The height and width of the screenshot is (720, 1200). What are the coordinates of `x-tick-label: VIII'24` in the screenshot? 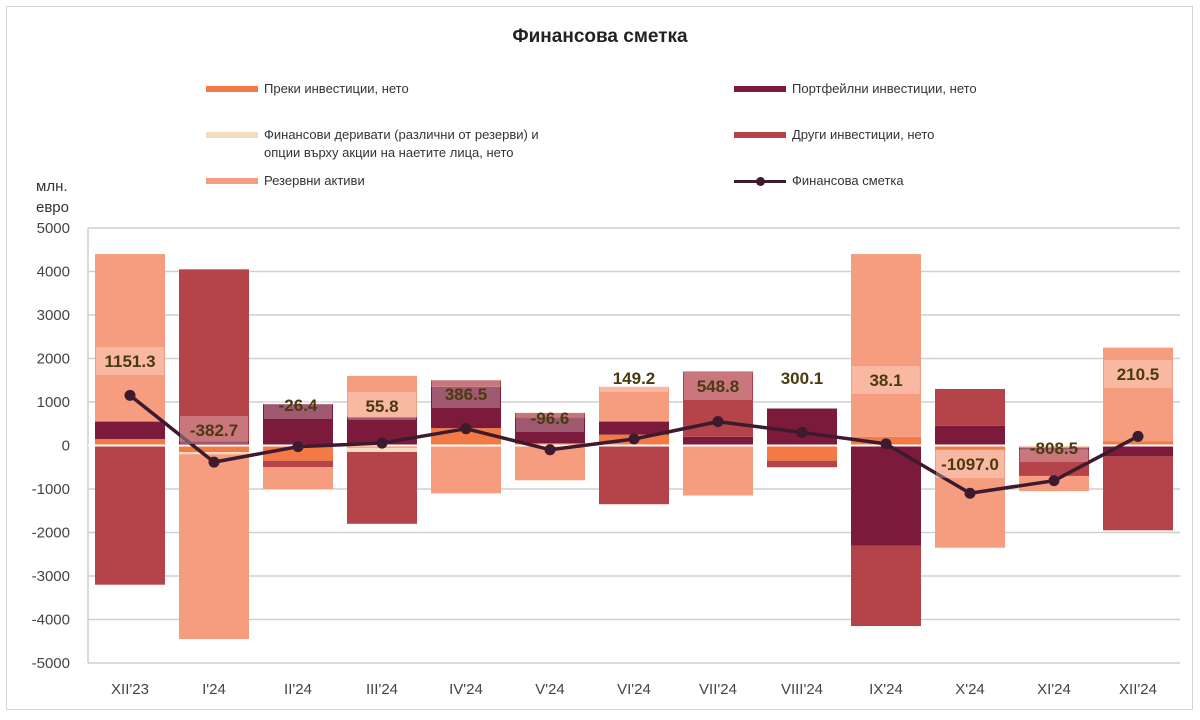 It's located at (802, 689).